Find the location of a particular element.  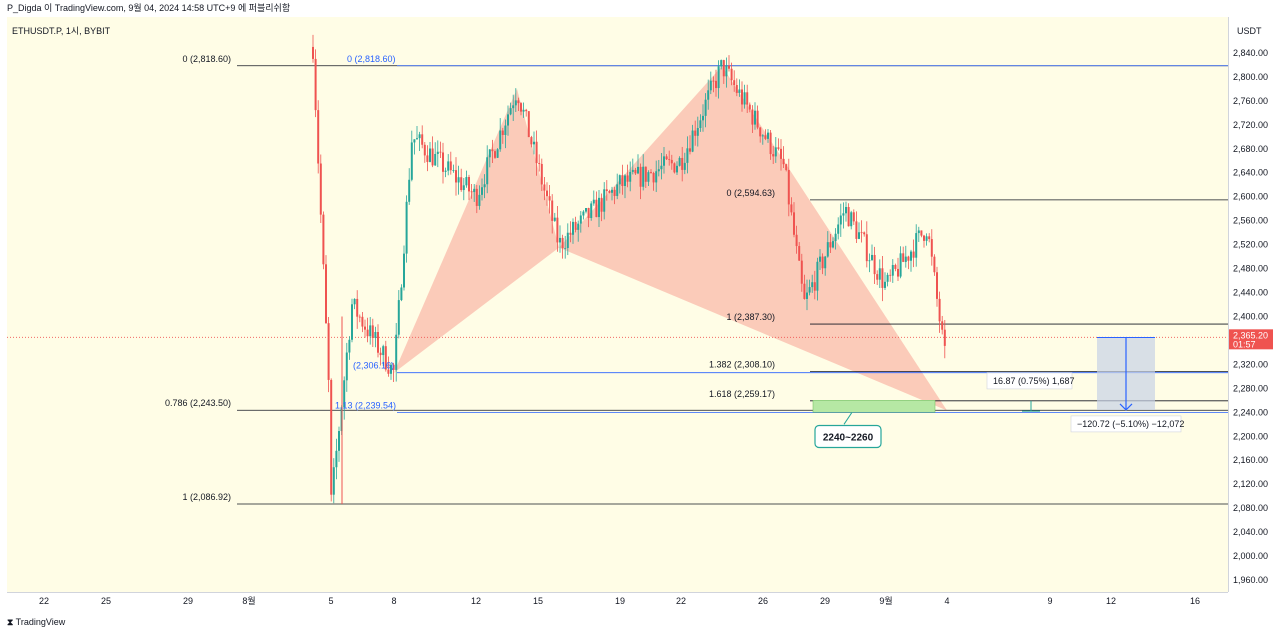

y-tick-19: 2,120.00 is located at coordinates (1250, 484).